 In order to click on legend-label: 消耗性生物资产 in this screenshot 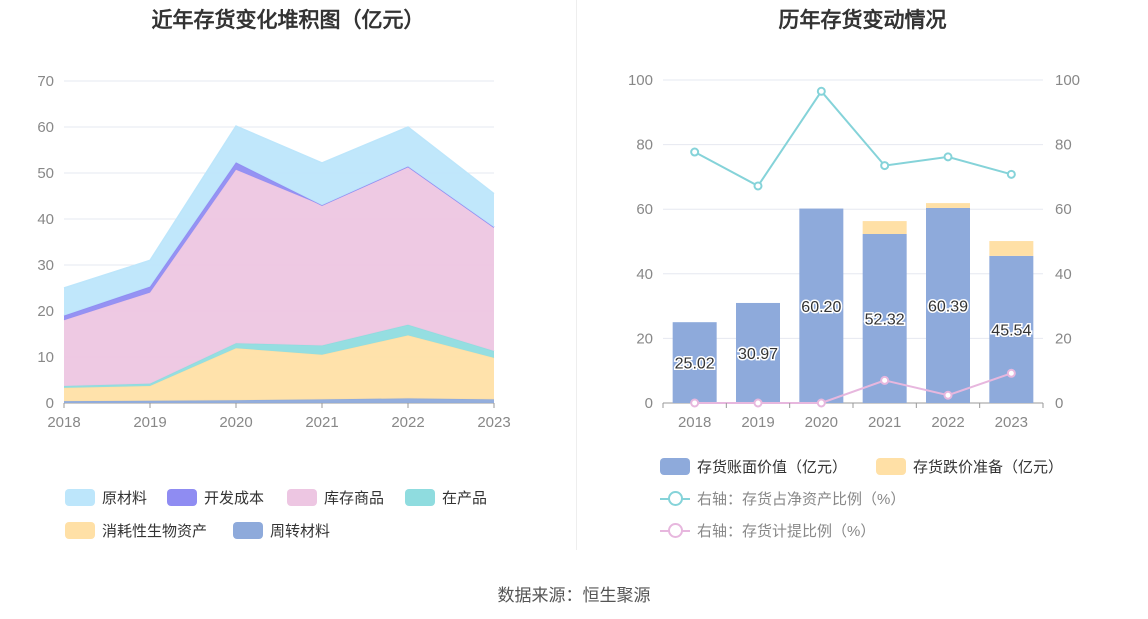, I will do `click(155, 531)`.